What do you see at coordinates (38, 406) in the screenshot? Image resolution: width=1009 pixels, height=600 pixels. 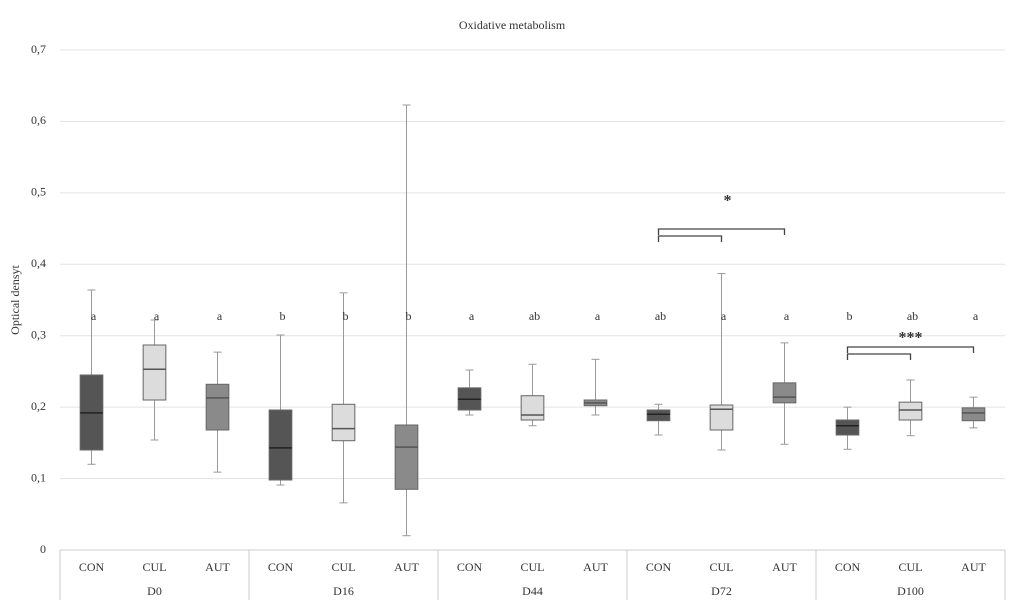 I see `y-tick-label: 0,2` at bounding box center [38, 406].